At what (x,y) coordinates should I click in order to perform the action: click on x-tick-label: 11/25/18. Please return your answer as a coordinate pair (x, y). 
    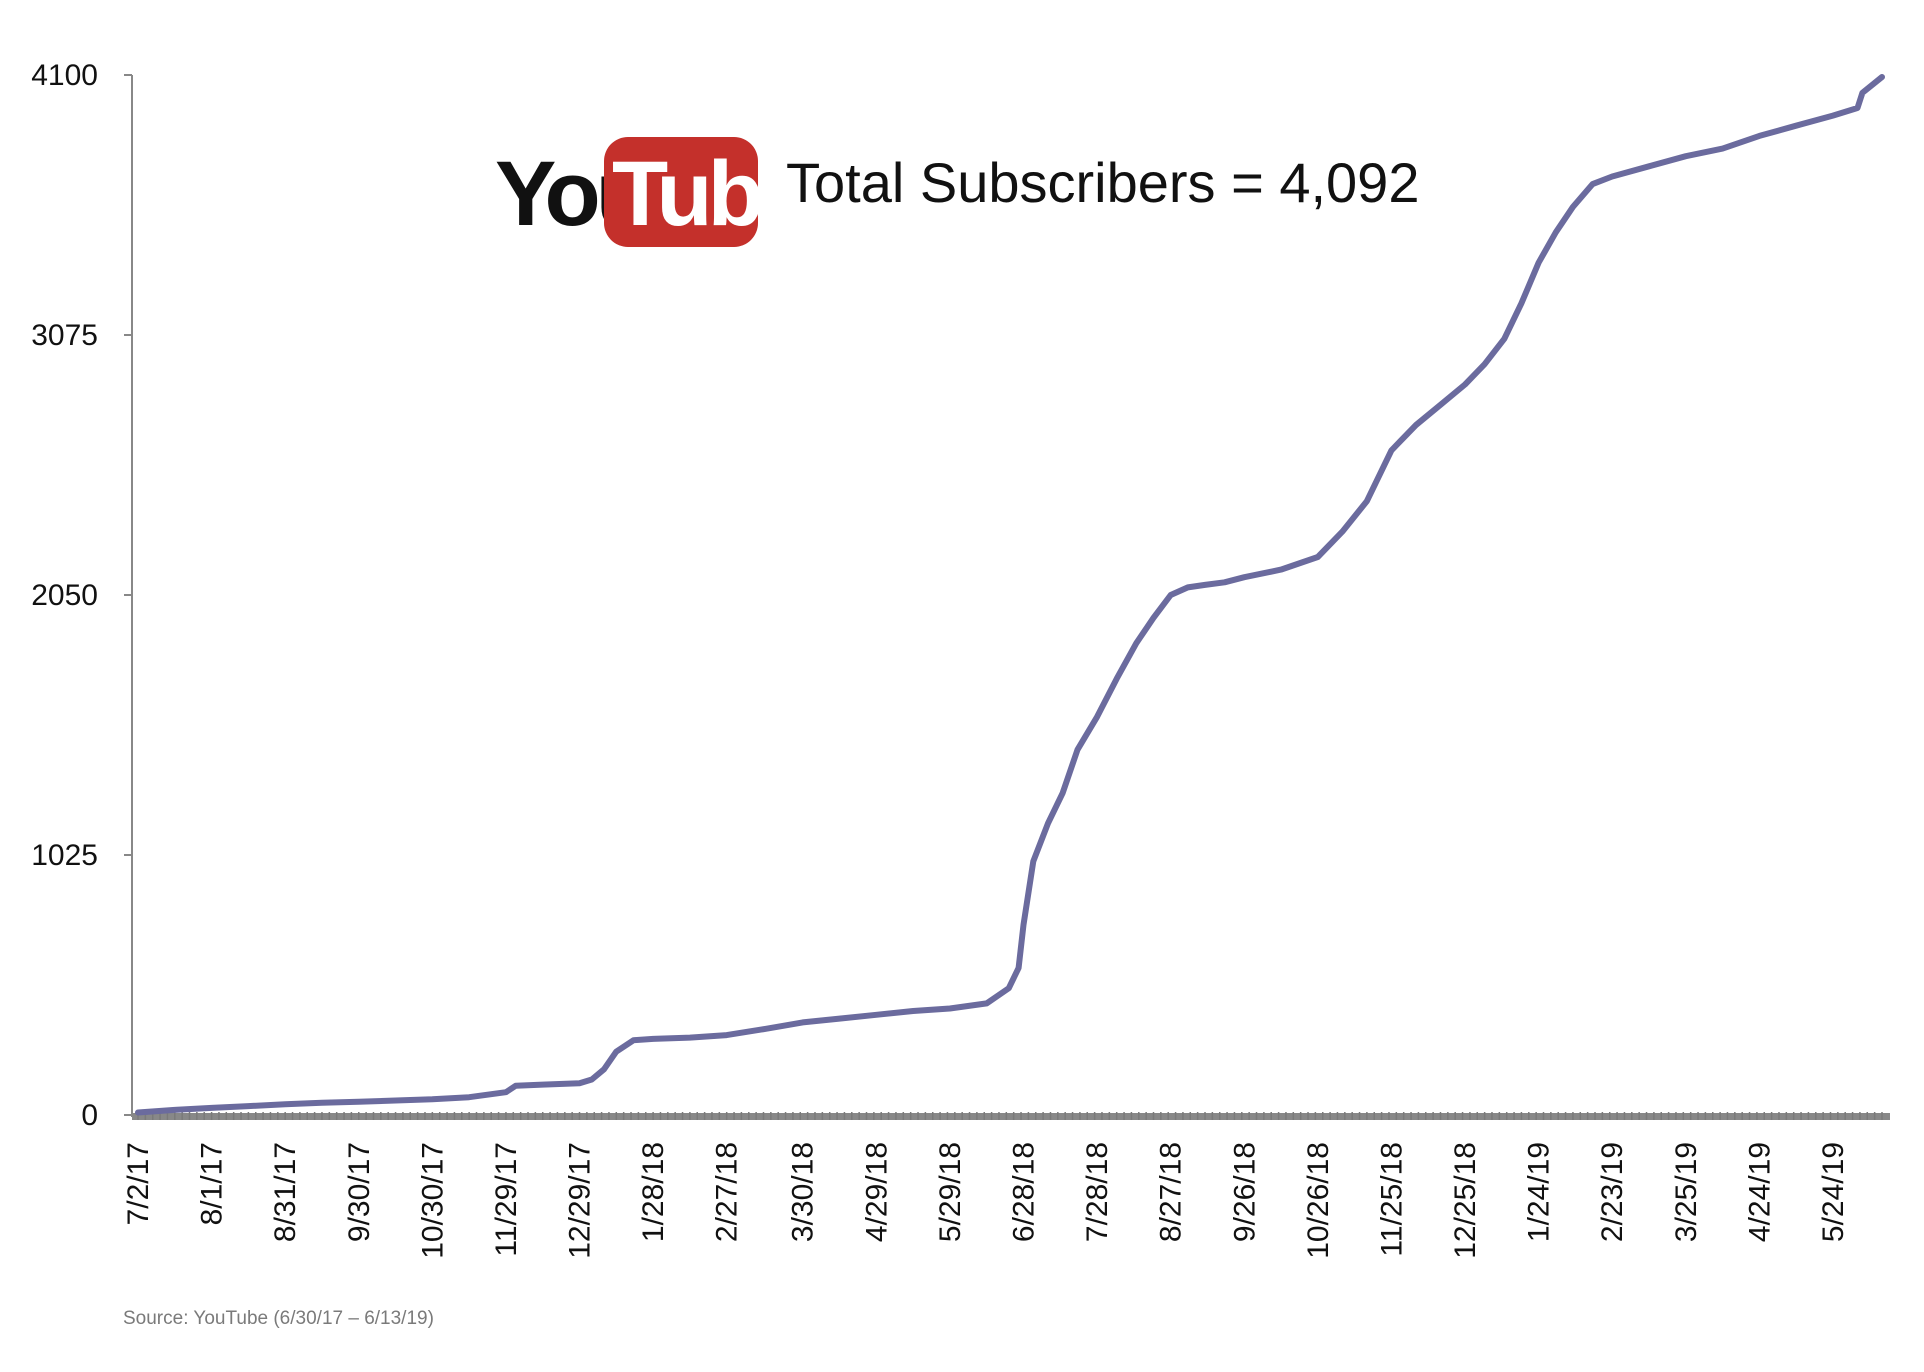
    Looking at the image, I should click on (1391, 1199).